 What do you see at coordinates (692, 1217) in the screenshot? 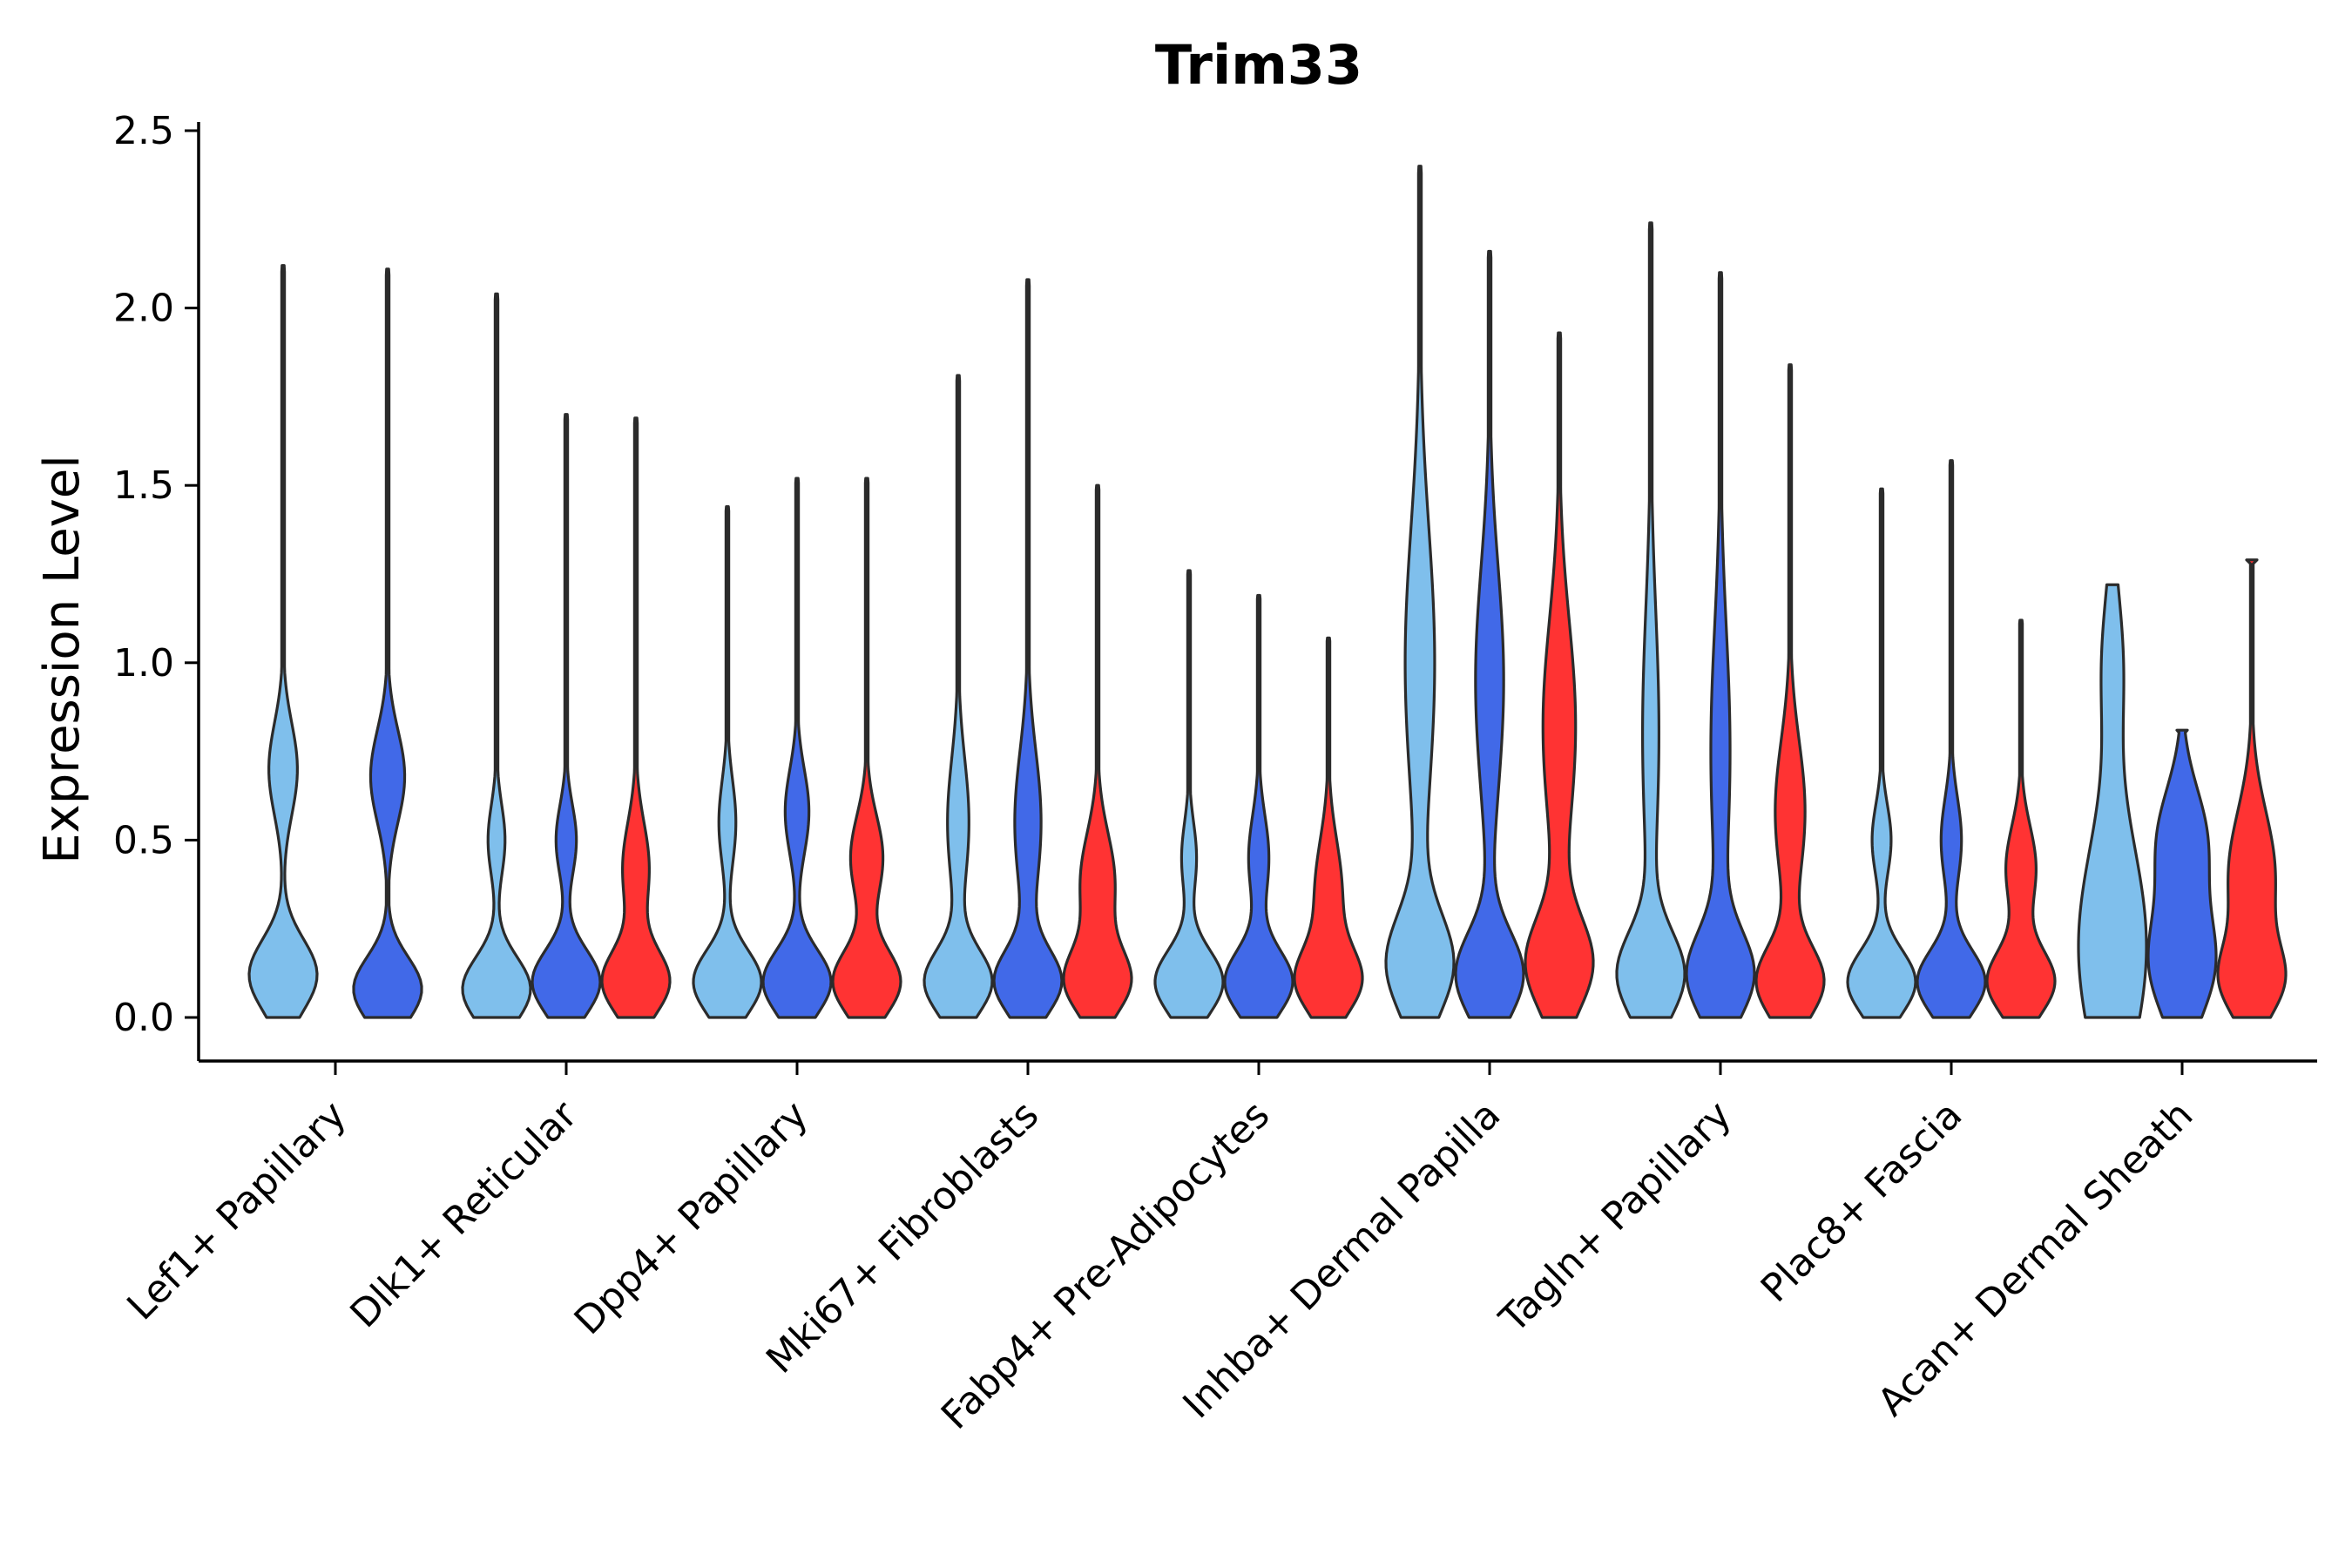
I see `x-tick-label-2: Dpp4+ Papillary` at bounding box center [692, 1217].